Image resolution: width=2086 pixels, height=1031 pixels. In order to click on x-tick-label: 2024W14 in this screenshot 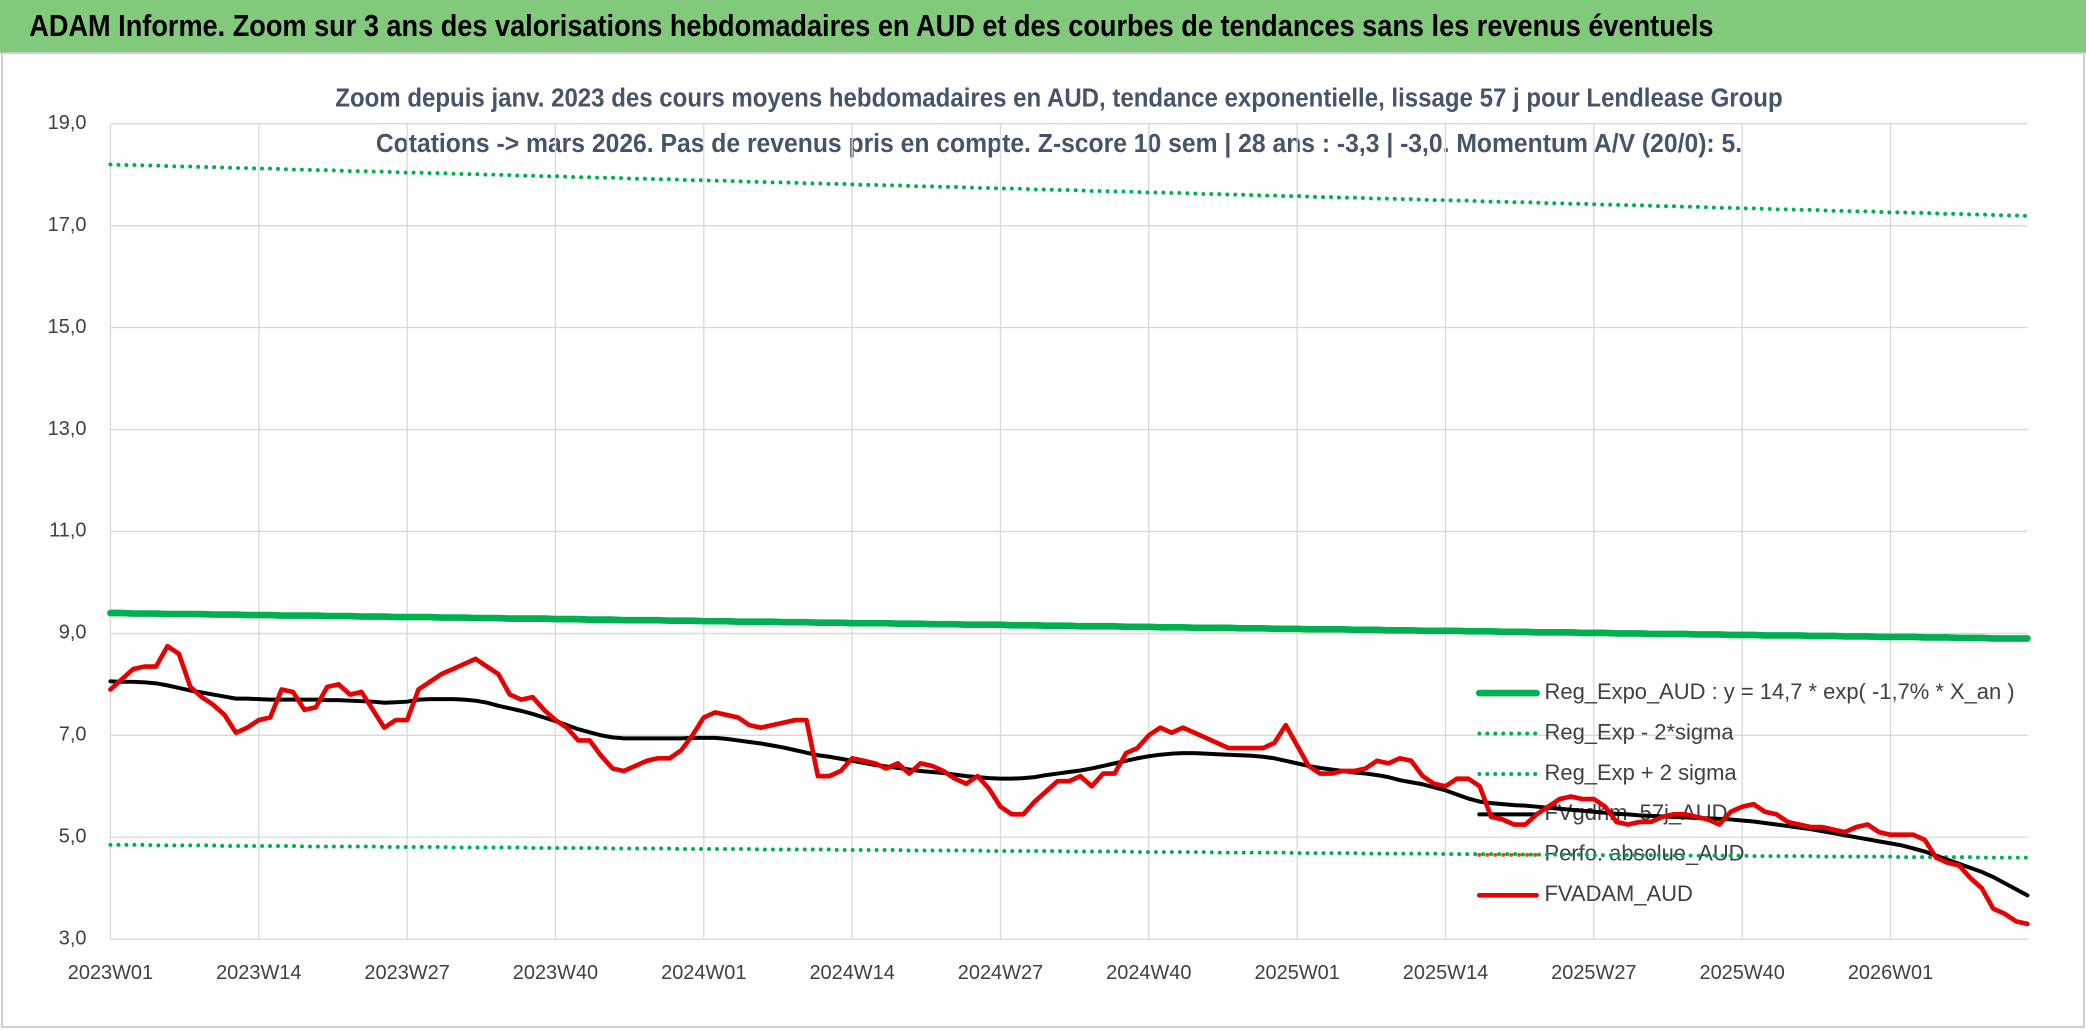, I will do `click(851, 973)`.